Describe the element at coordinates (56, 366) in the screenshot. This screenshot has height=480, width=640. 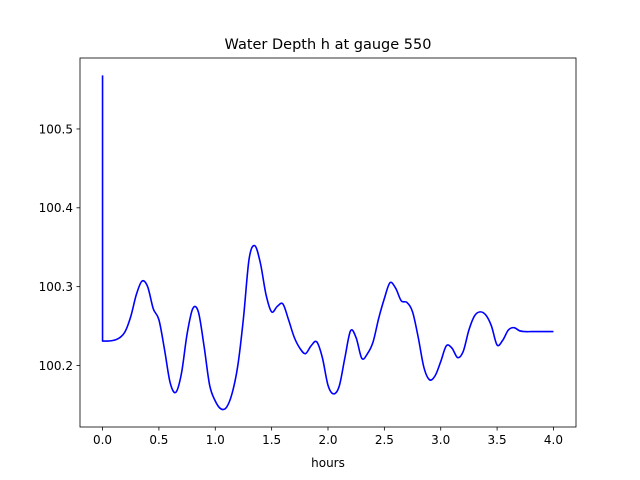
I see `y-tick-label: 100.2` at that location.